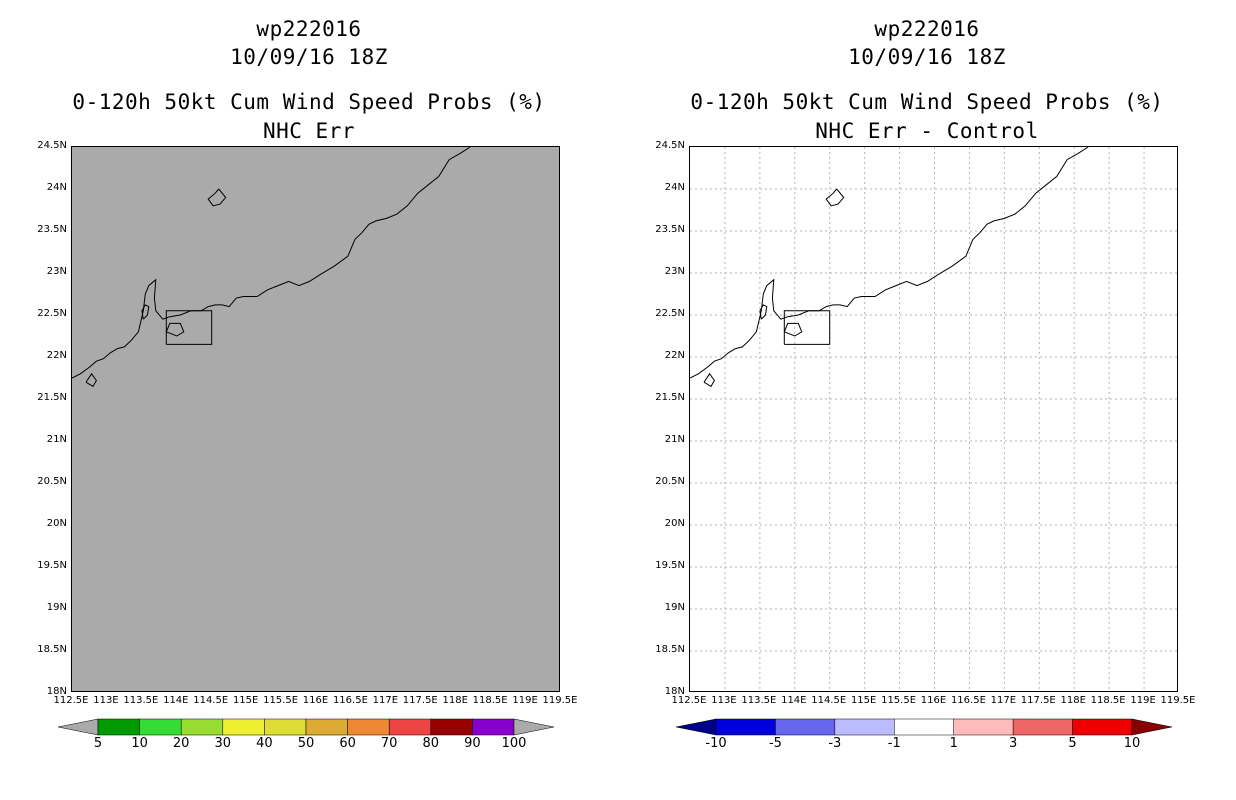 The width and height of the screenshot is (1236, 800). I want to click on right-colorbar-label: 10, so click(1132, 743).